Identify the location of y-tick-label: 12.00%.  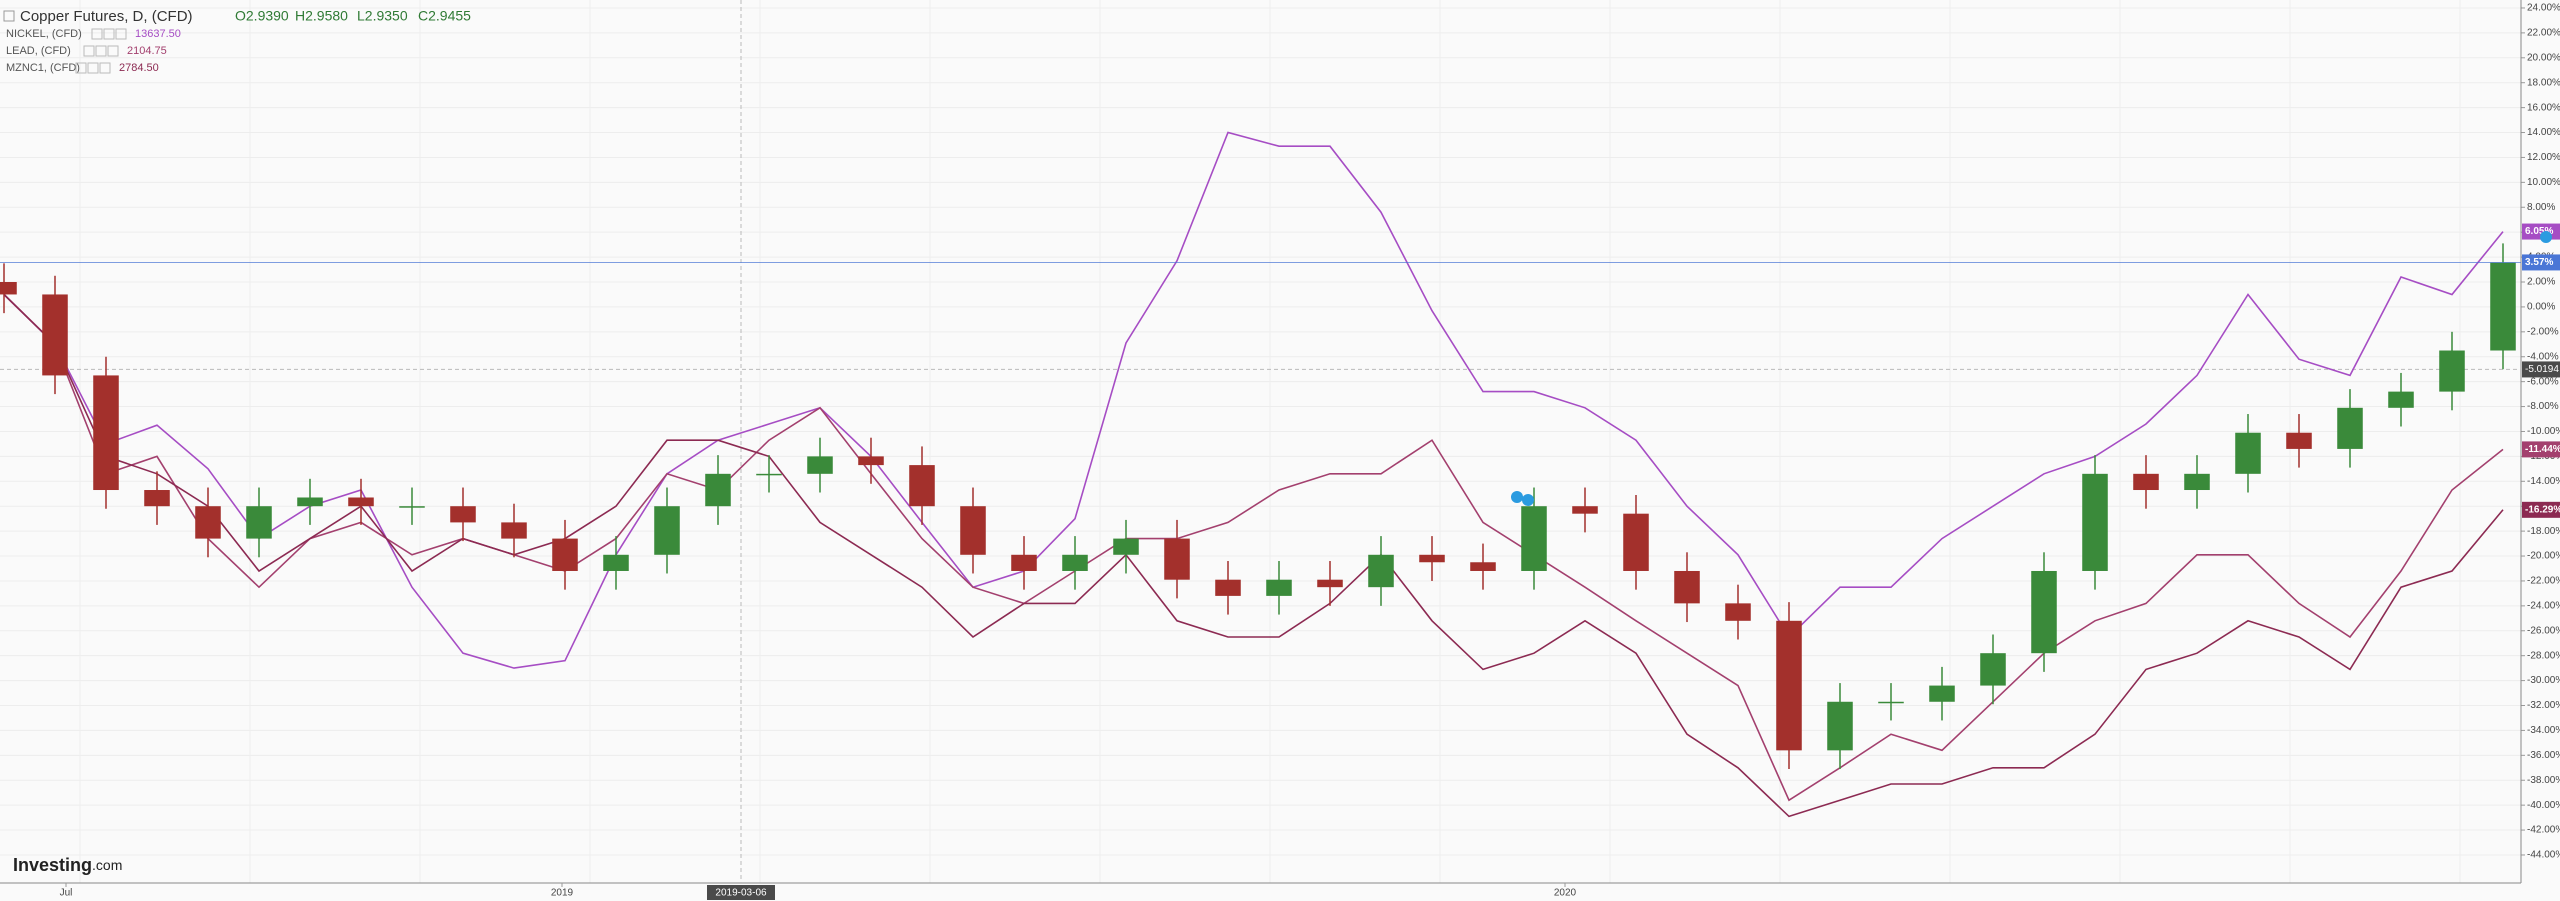
(2543, 157).